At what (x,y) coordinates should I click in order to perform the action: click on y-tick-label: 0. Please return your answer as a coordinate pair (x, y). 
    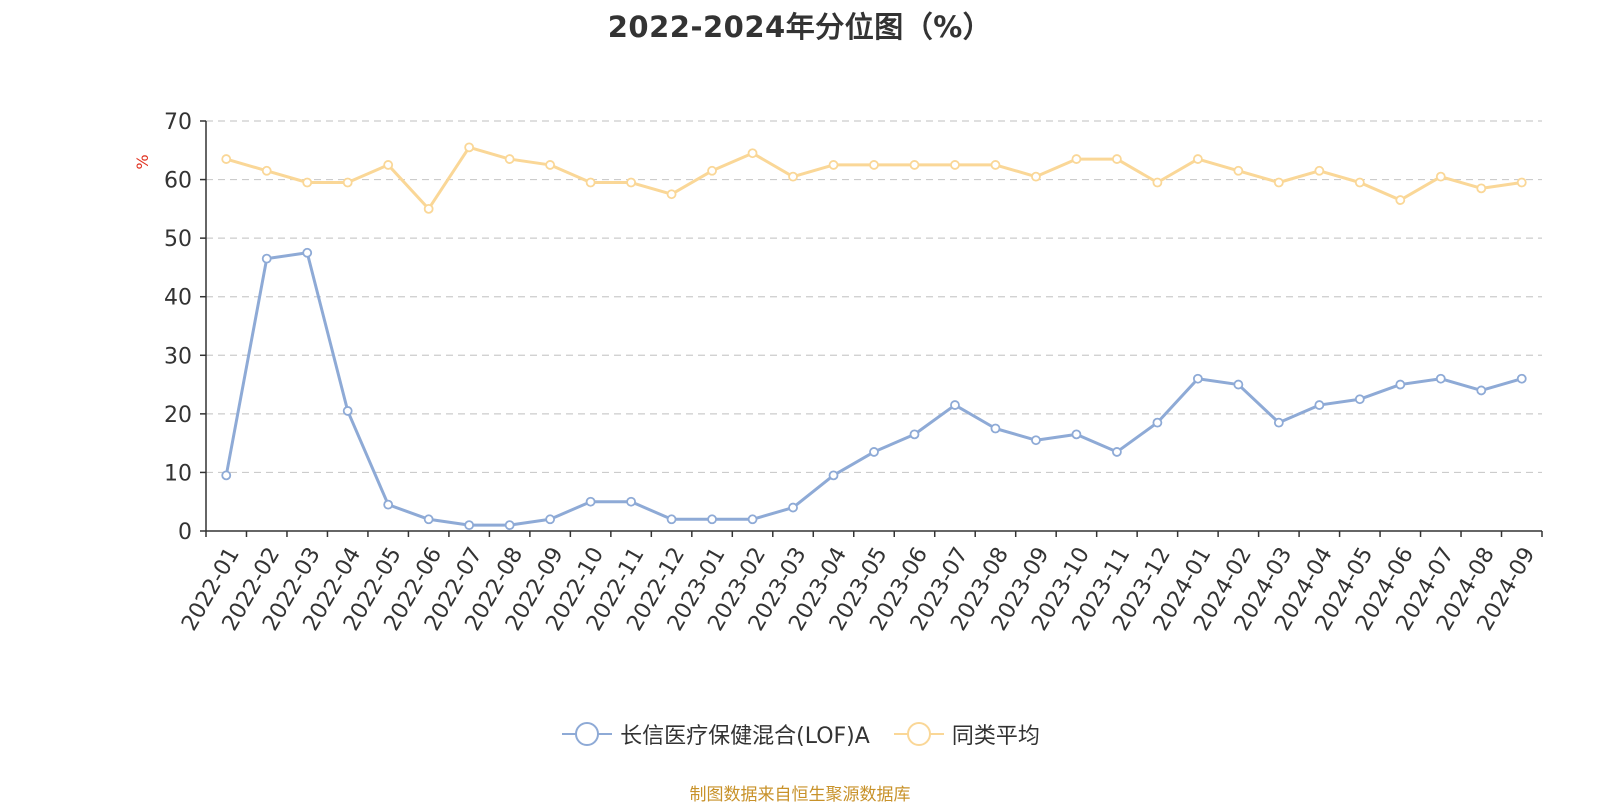
    Looking at the image, I should click on (185, 532).